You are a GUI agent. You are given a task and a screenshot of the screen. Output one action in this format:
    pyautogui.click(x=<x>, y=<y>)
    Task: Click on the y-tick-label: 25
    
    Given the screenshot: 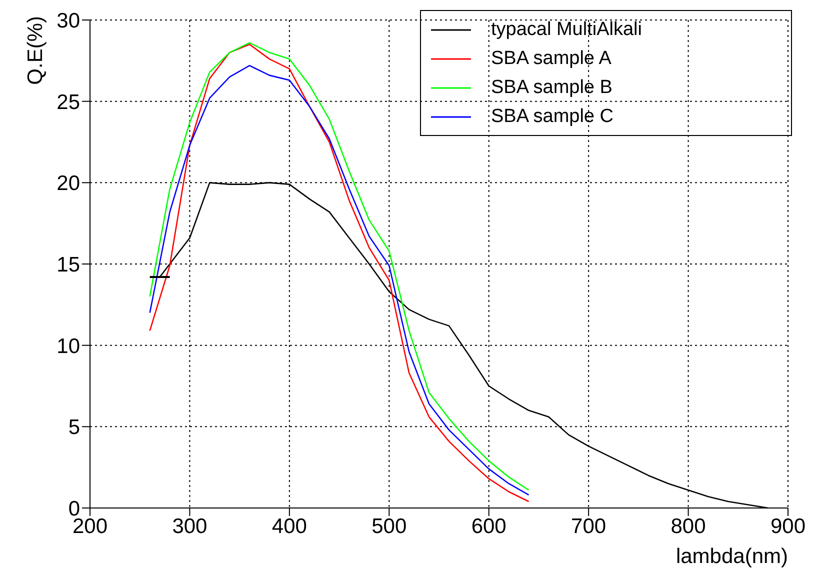 What is the action you would take?
    pyautogui.click(x=68, y=102)
    